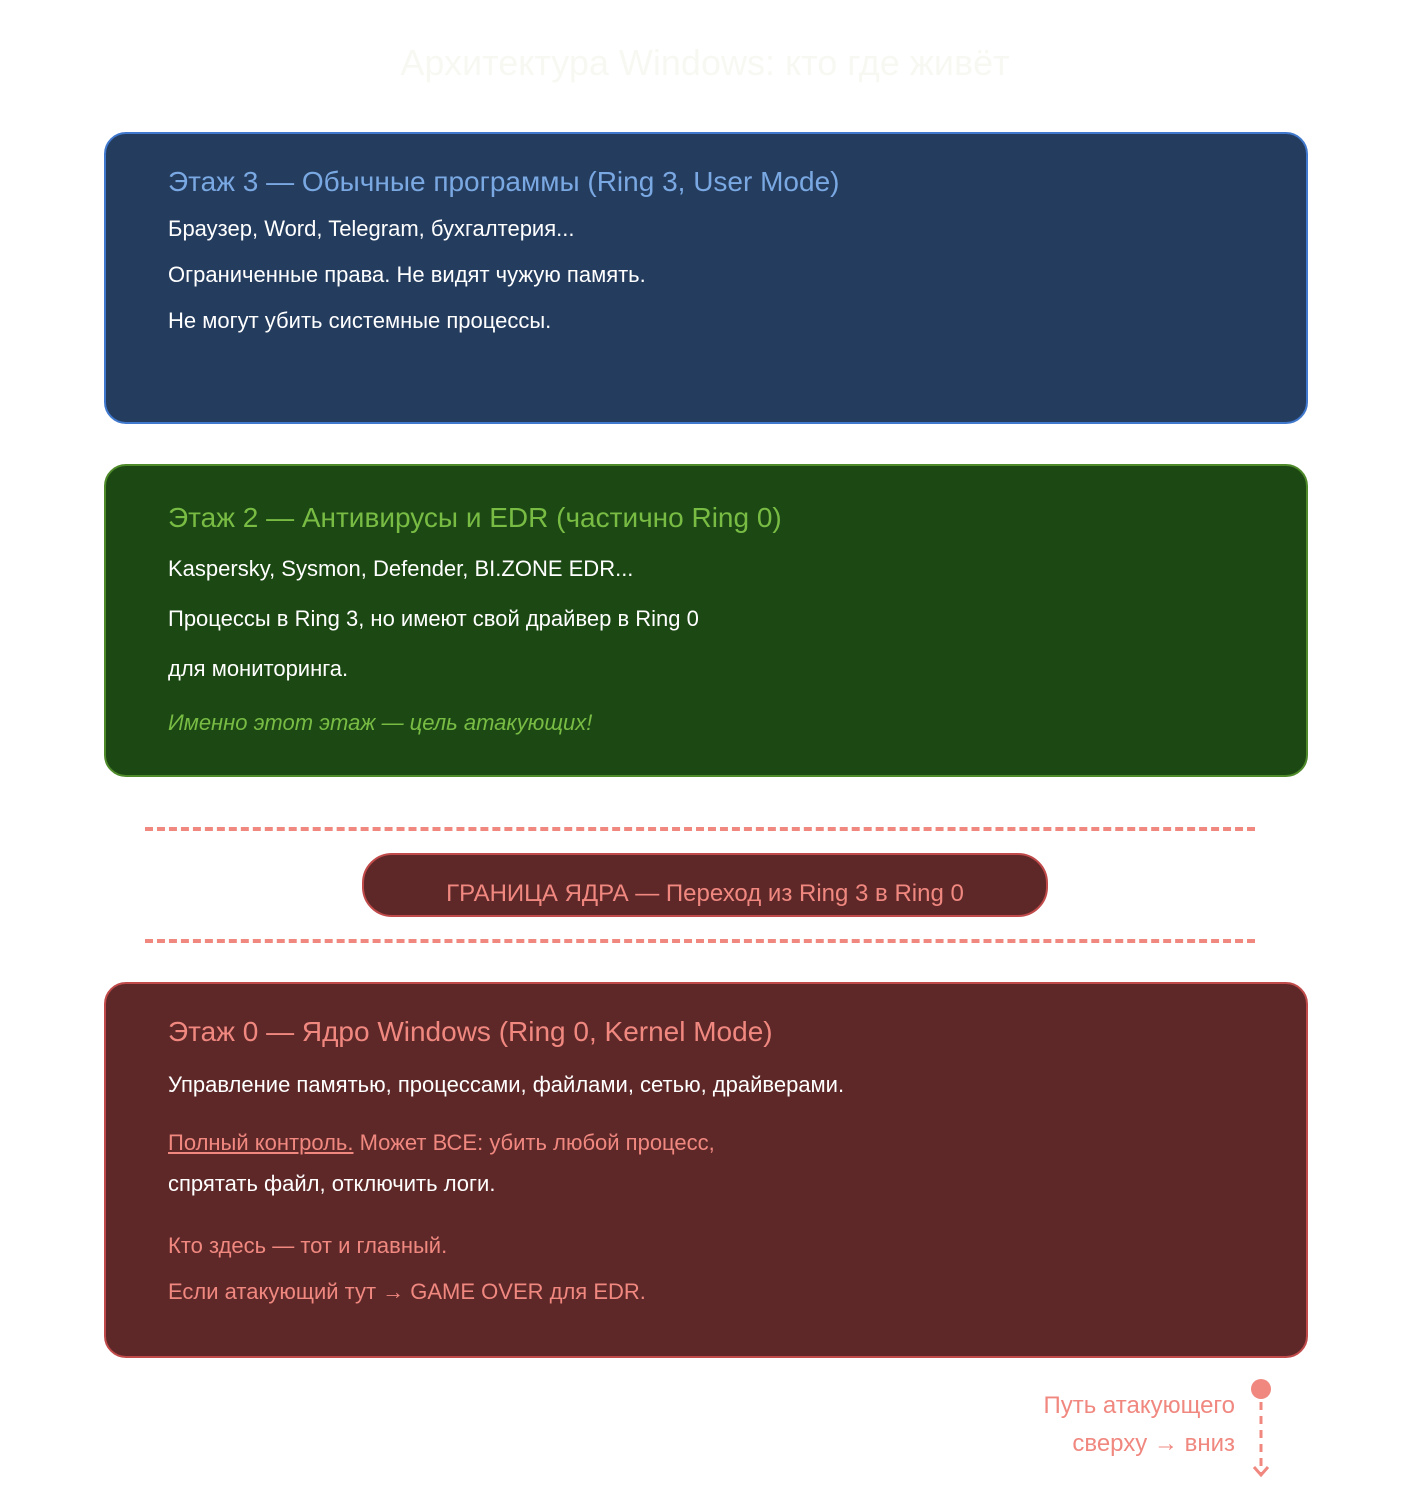  What do you see at coordinates (407, 1291) in the screenshot?
I see `floor-0-line: Если атакующий тут → GAME OVER для EDR.` at bounding box center [407, 1291].